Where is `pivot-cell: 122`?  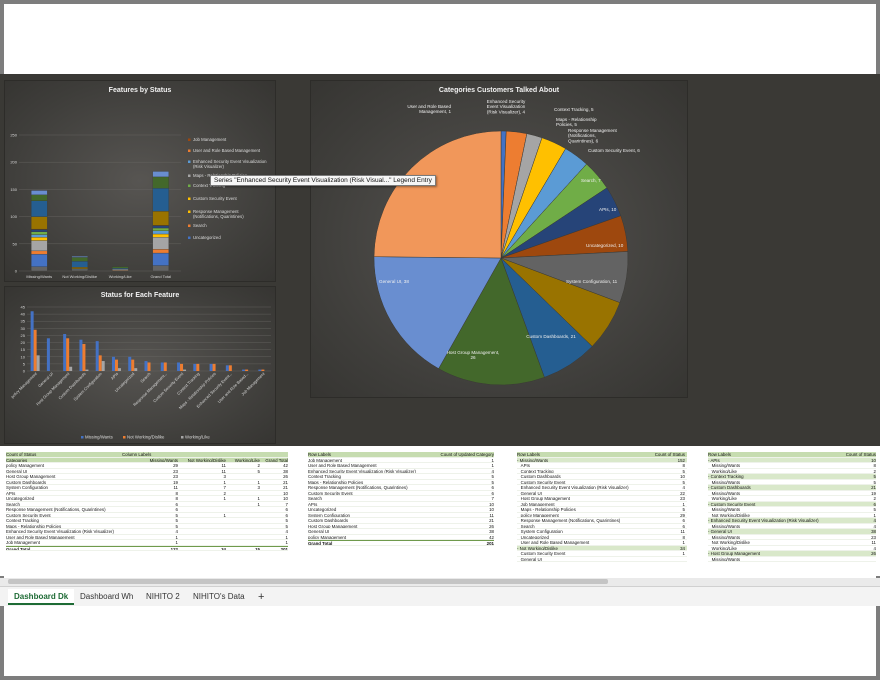 pivot-cell: 122 is located at coordinates (174, 548).